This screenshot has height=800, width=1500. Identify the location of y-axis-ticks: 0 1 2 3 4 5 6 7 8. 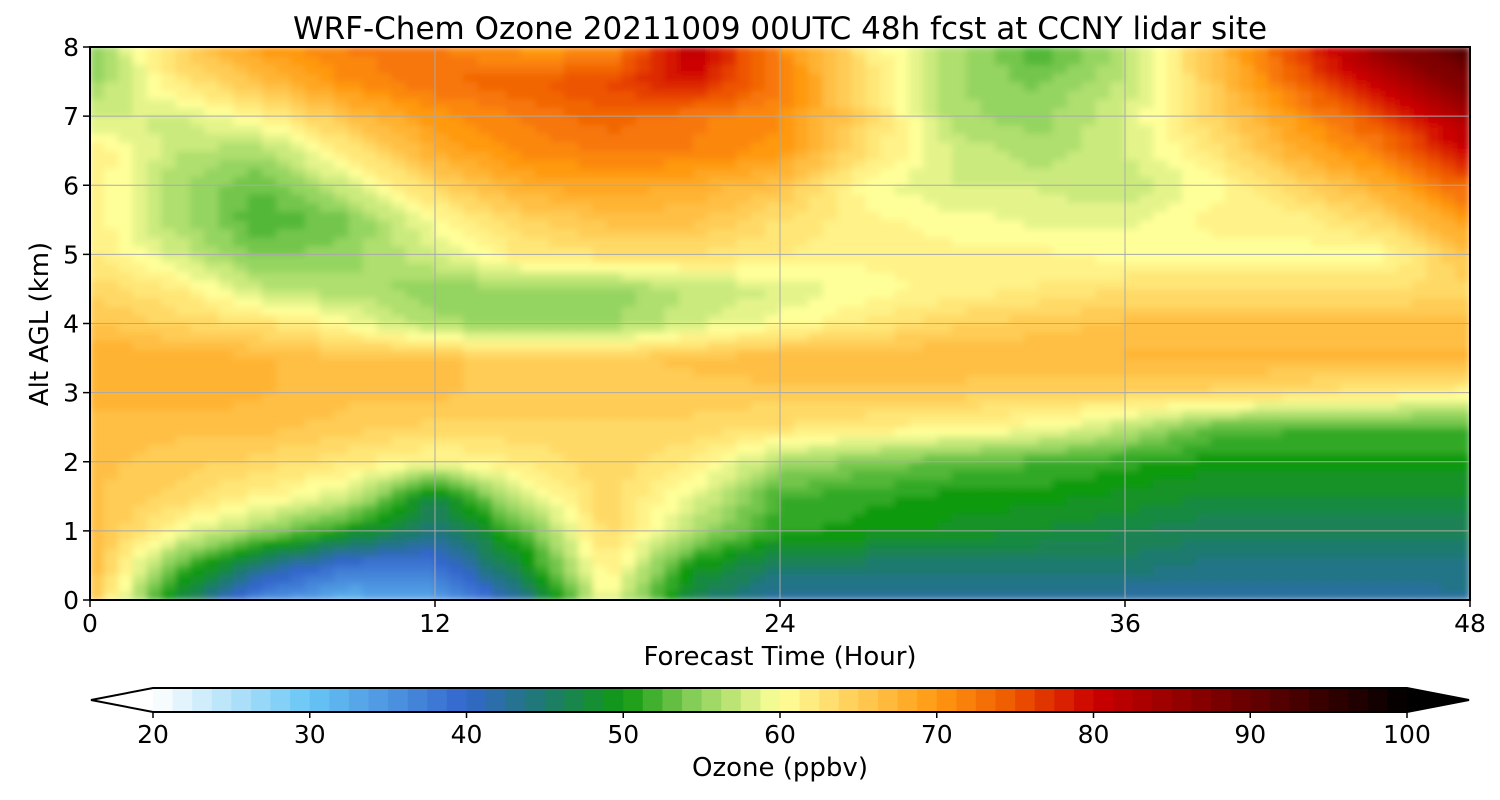
(76, 324).